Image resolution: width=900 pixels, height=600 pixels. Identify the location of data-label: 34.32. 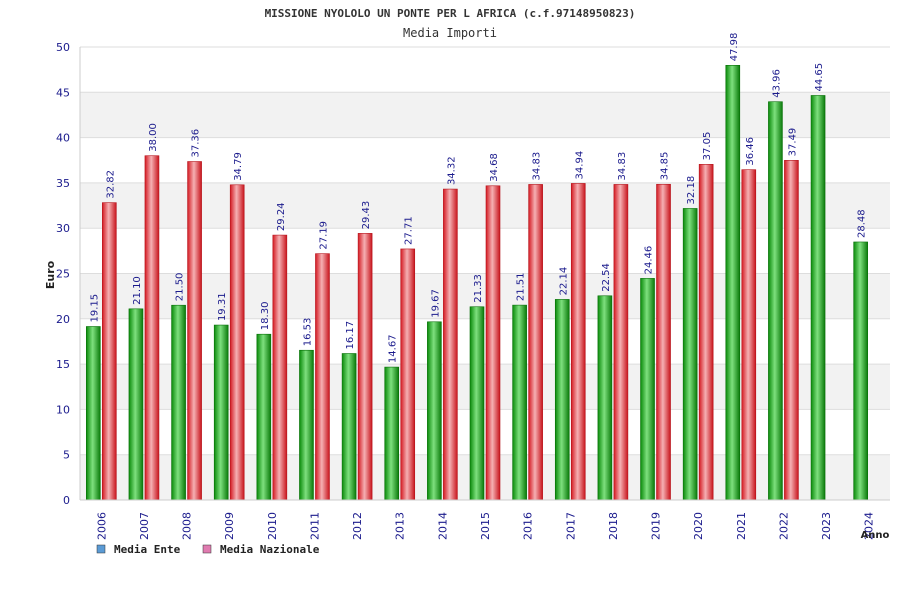
(451, 170).